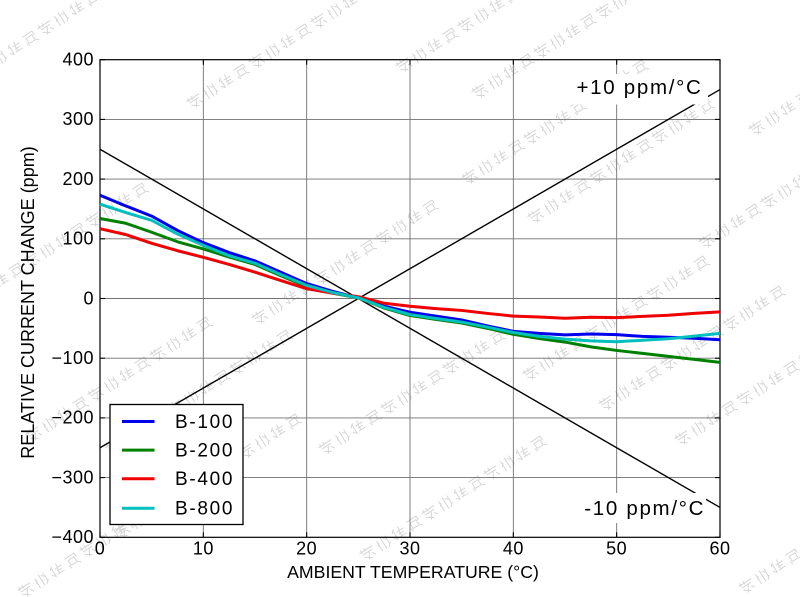  I want to click on svg-text: B-400, so click(204, 479).